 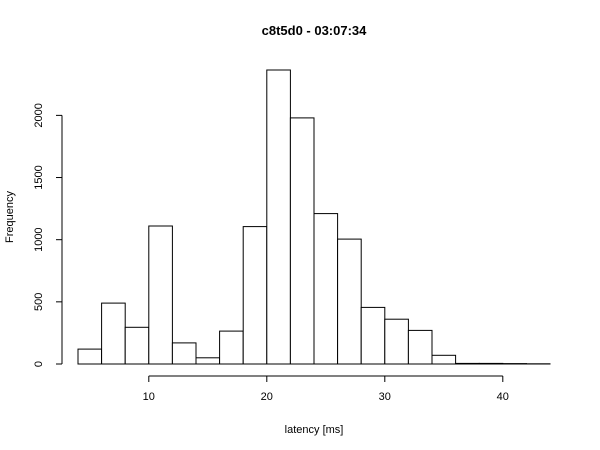 What do you see at coordinates (10, 217) in the screenshot?
I see `y-axis-label: Frequency` at bounding box center [10, 217].